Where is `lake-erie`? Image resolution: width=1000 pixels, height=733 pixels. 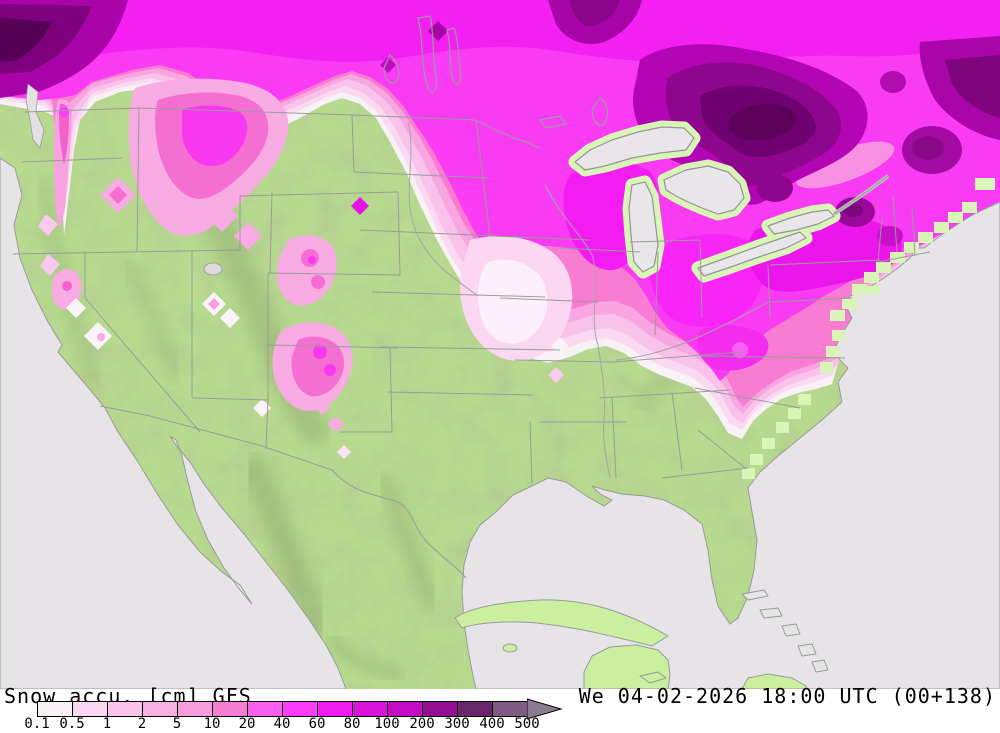
lake-erie is located at coordinates (752, 254).